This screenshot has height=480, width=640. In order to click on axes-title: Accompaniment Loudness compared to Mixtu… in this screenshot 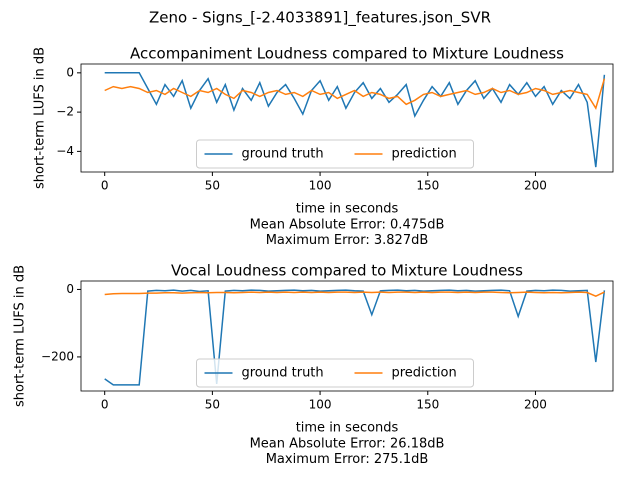, I will do `click(347, 54)`.